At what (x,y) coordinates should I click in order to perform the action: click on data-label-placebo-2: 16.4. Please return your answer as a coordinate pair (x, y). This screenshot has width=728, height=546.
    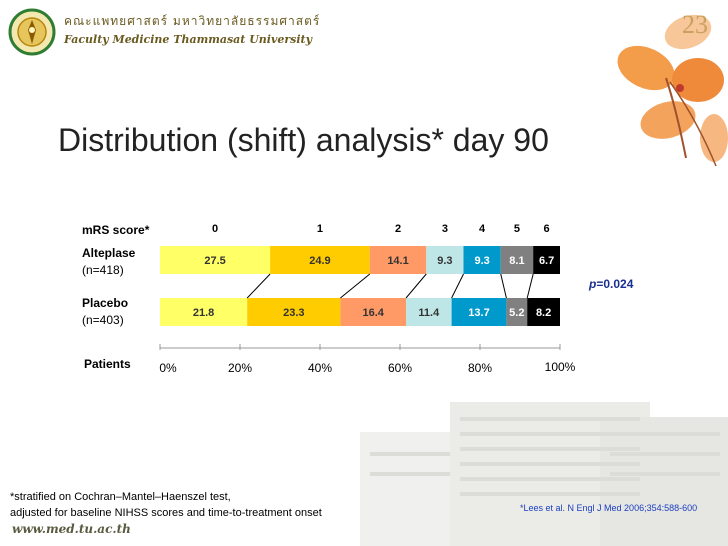
    Looking at the image, I should click on (373, 313).